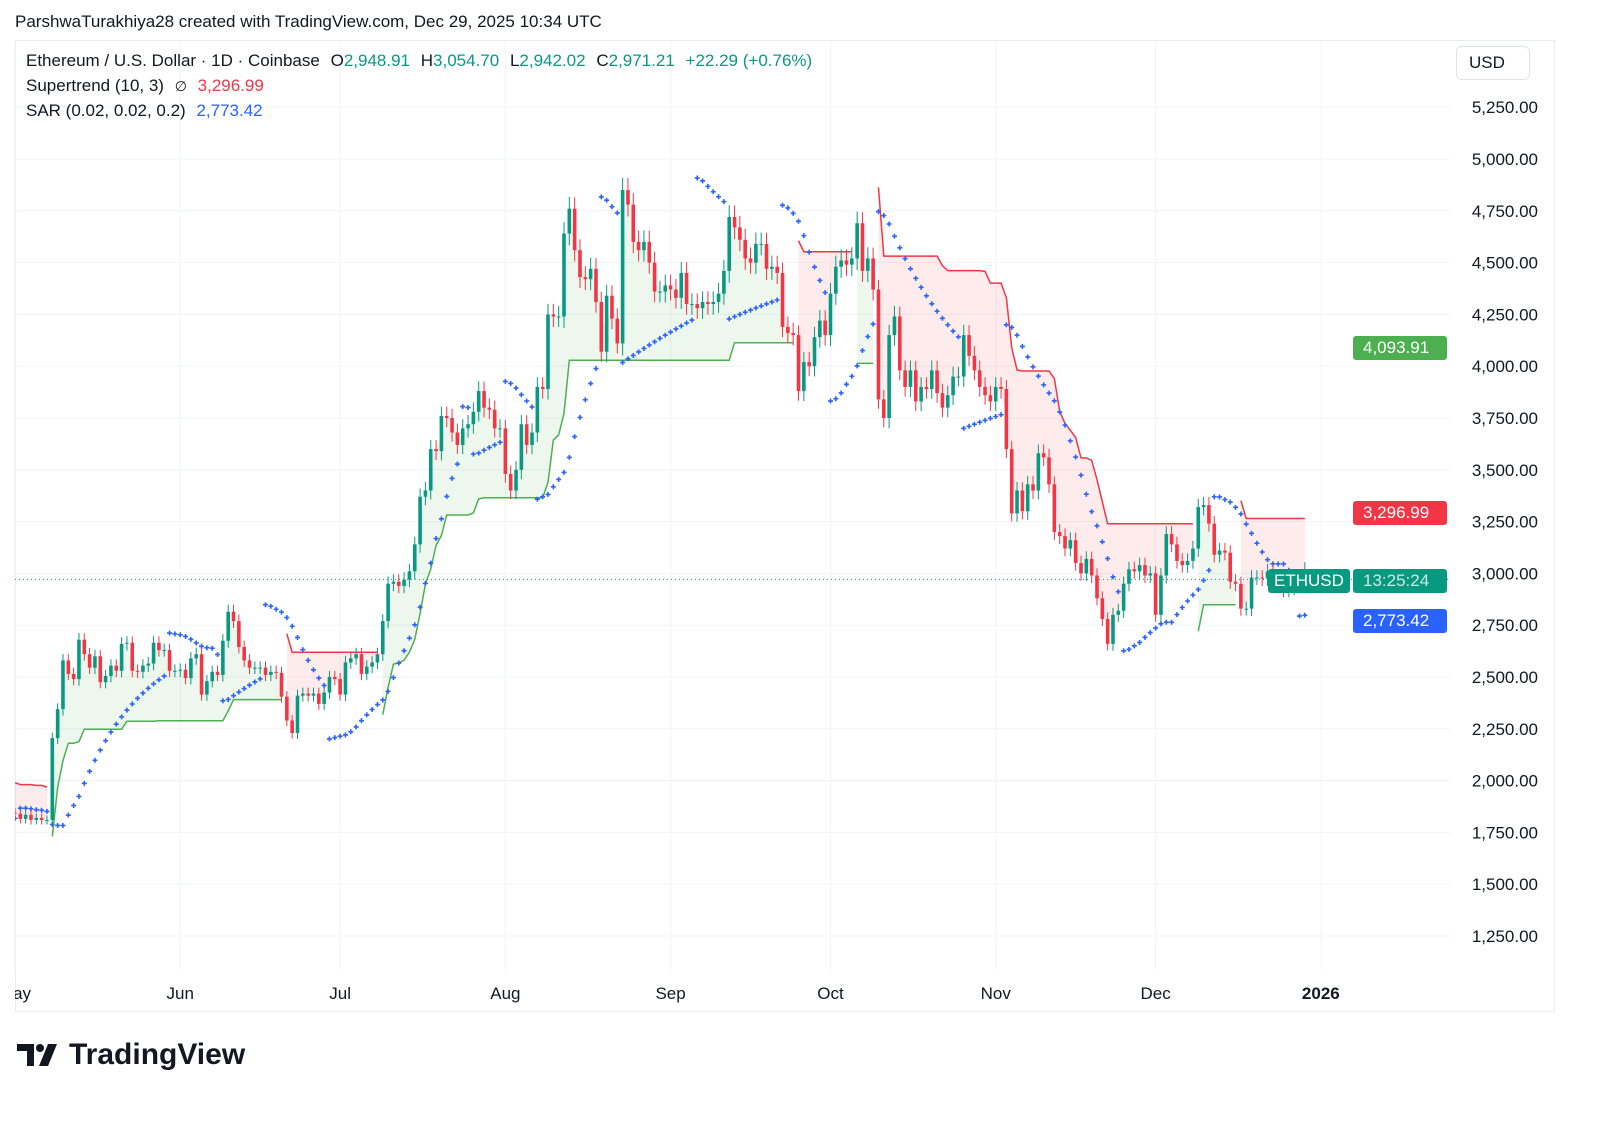  What do you see at coordinates (147, 111) in the screenshot?
I see `legend-sar: SAR (0.02, 0.02, 0.2) 2,773.42` at bounding box center [147, 111].